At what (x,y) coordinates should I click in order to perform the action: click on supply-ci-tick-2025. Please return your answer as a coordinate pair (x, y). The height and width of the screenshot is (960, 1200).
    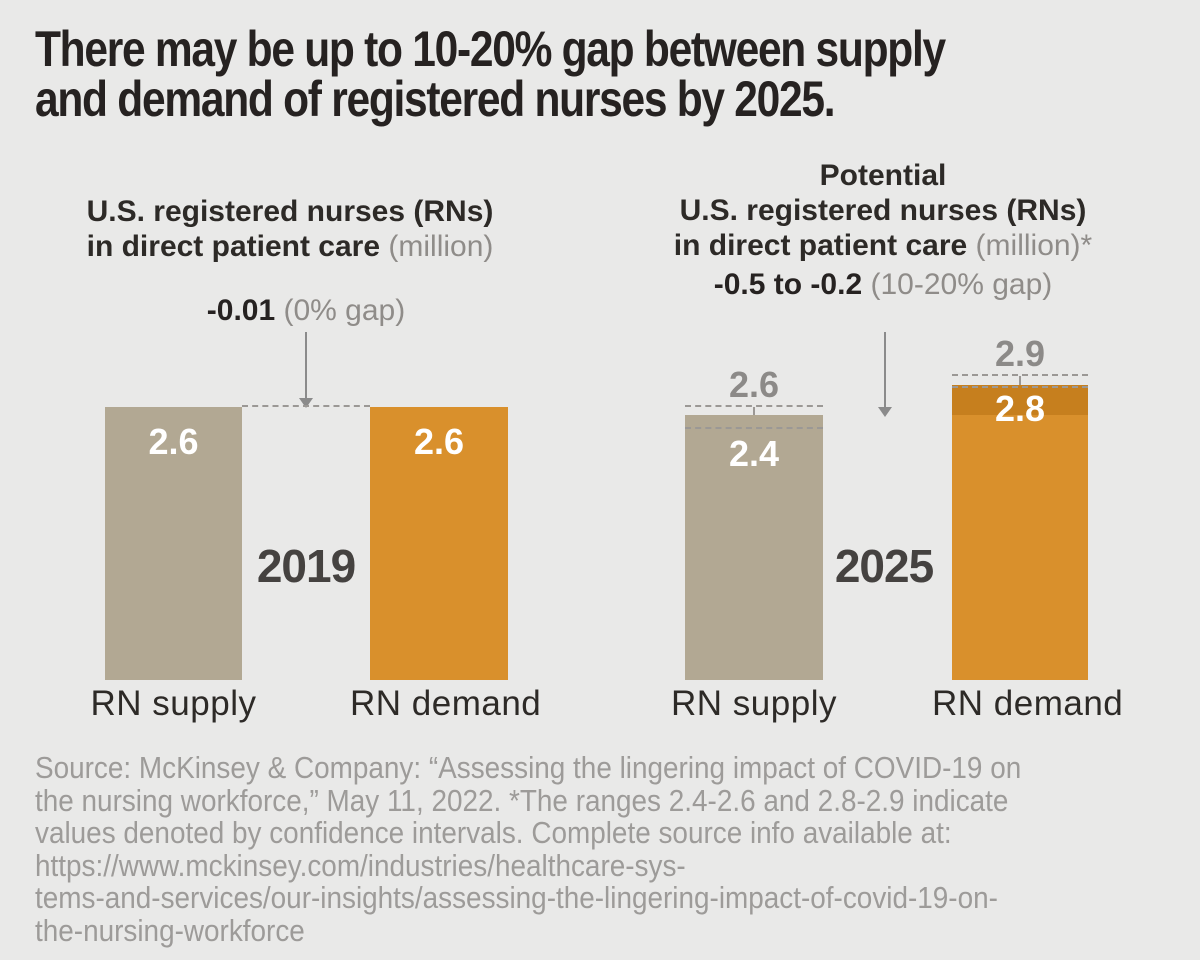
    Looking at the image, I should click on (754, 411).